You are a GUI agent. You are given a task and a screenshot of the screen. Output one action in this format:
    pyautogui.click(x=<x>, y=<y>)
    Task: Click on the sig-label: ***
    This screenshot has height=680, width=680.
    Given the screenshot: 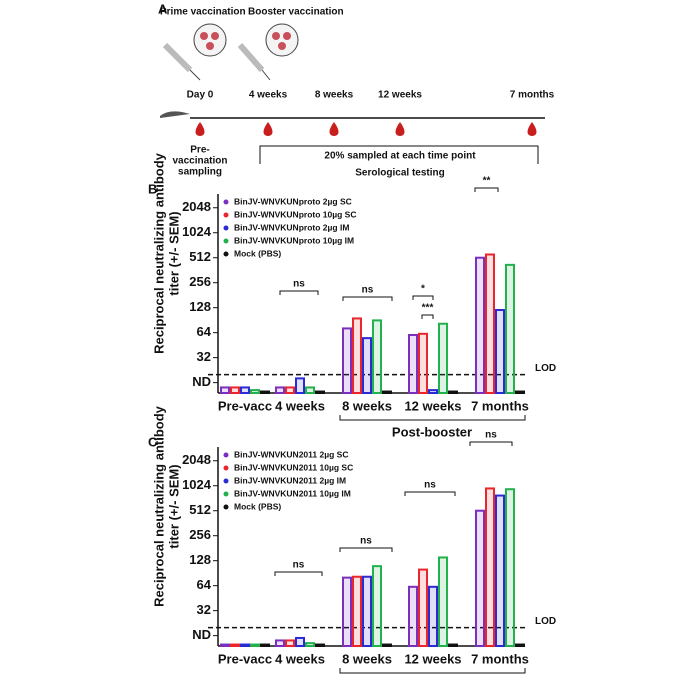 What is the action you would take?
    pyautogui.click(x=428, y=308)
    